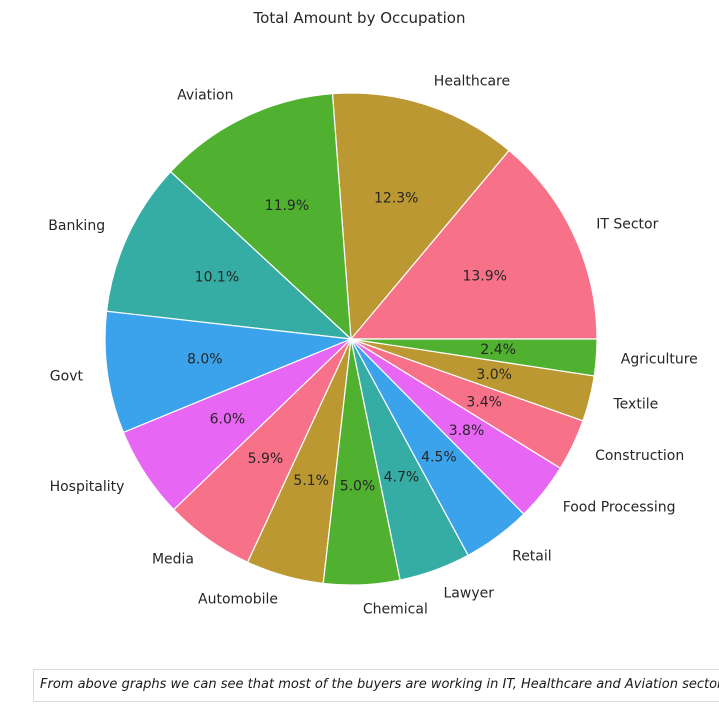 This screenshot has height=715, width=719. Describe the element at coordinates (266, 459) in the screenshot. I see `pct-label-media: 5.9%` at that location.